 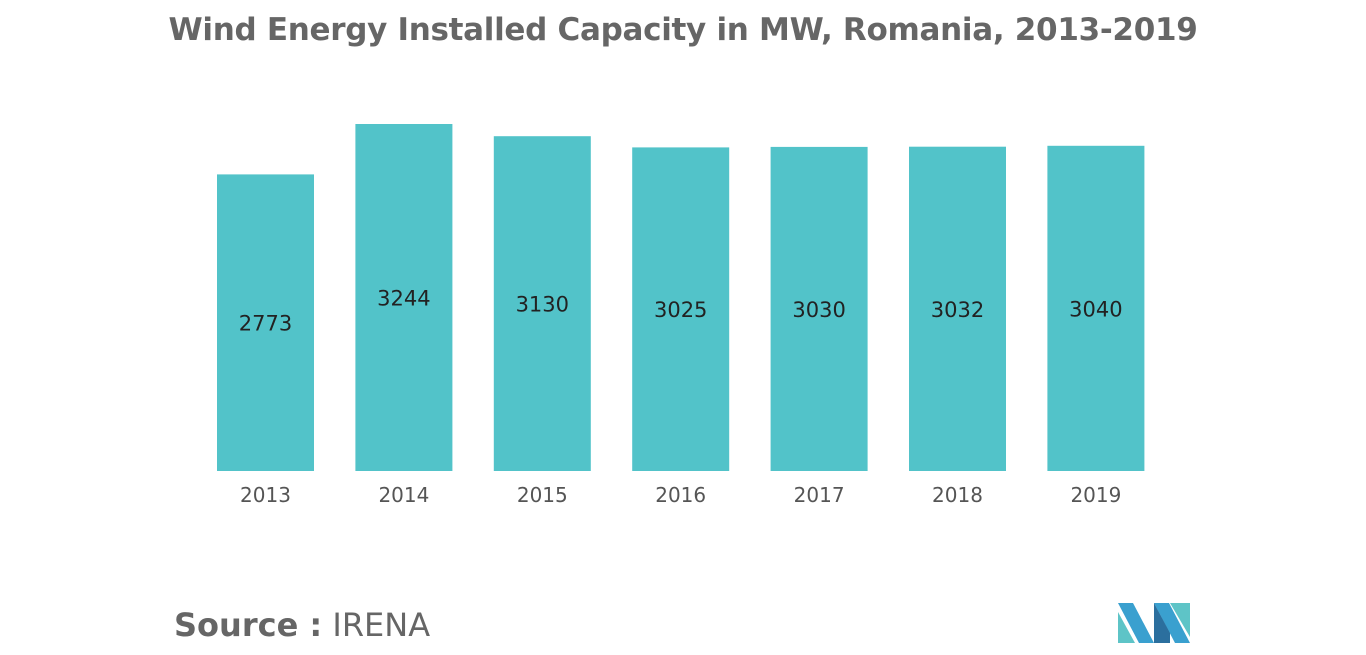 I want to click on x-tick-label-2014: 2014, so click(x=403, y=495).